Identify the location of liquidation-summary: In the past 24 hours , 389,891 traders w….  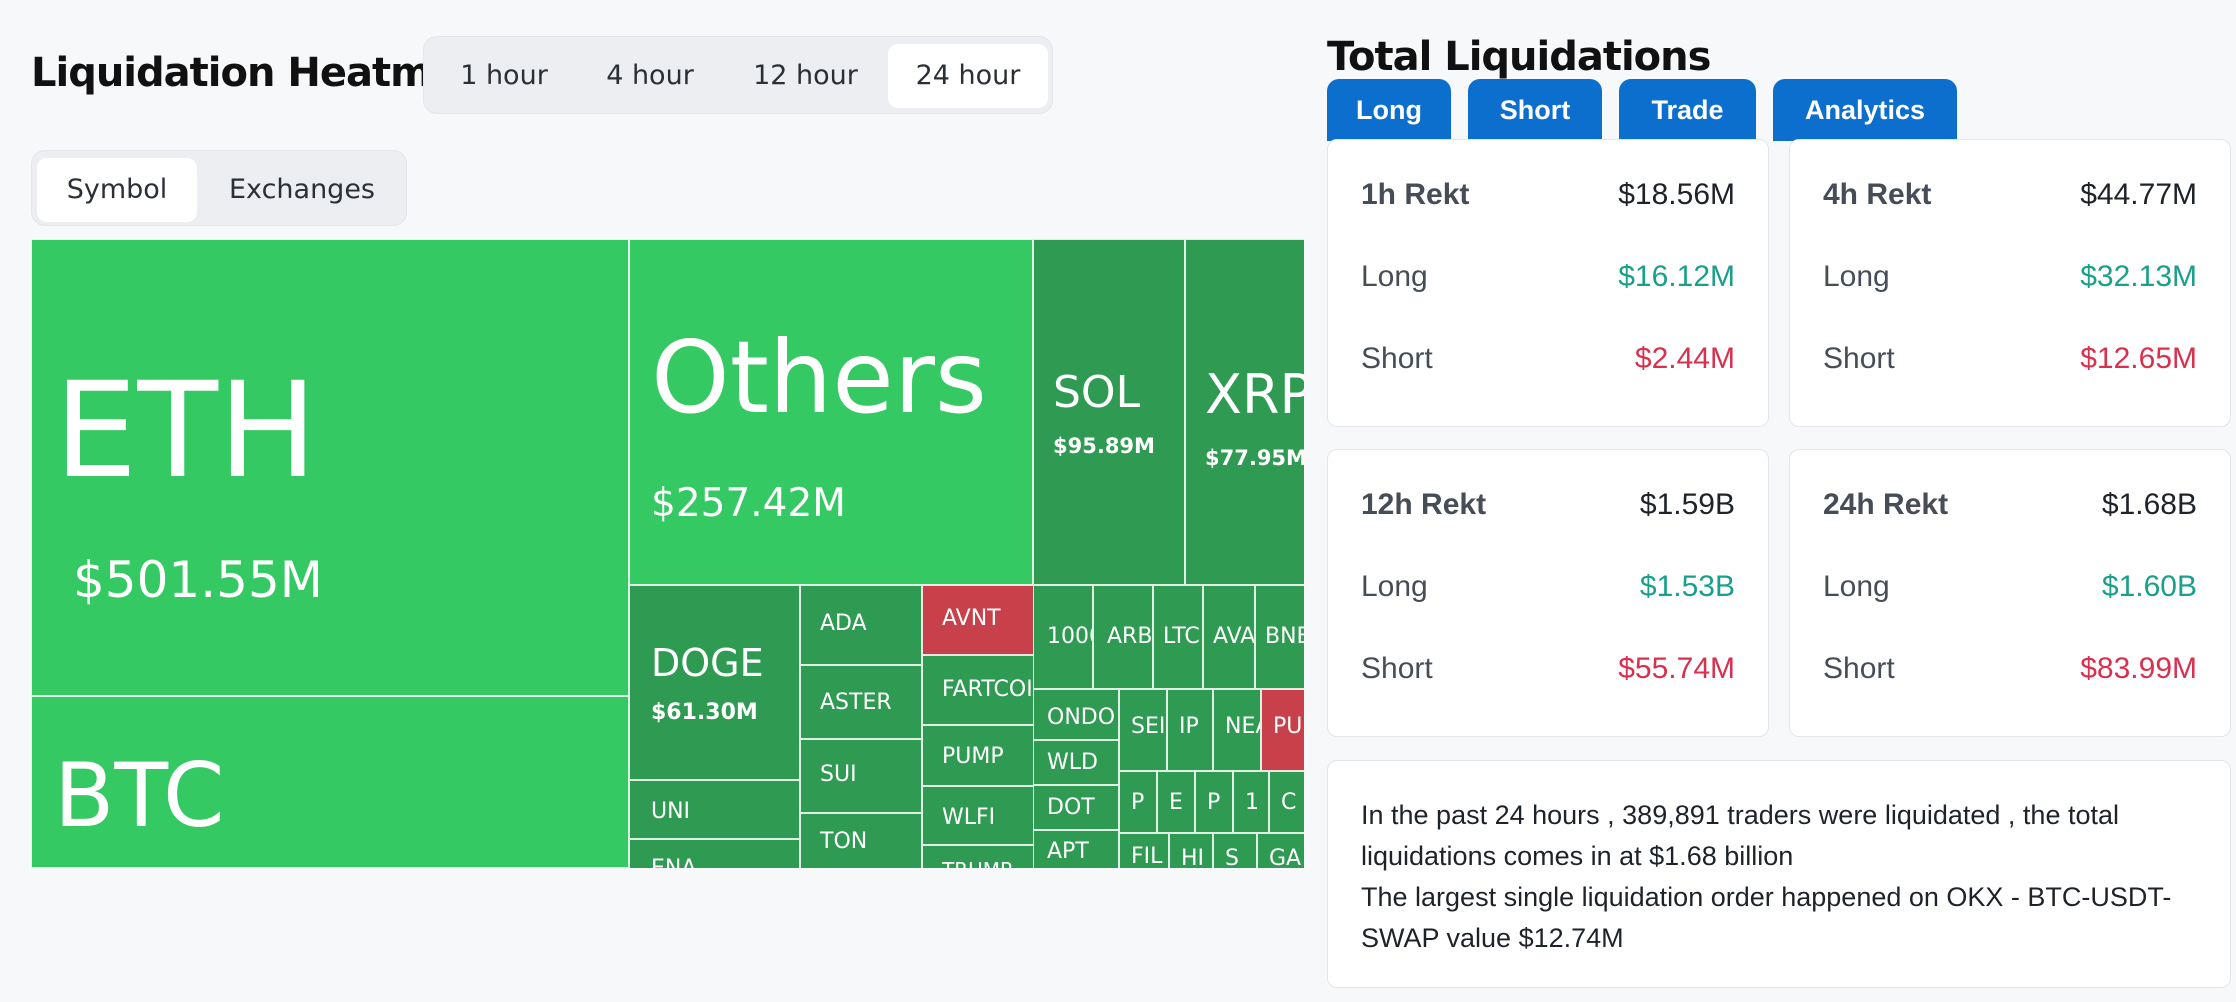
(1779, 874).